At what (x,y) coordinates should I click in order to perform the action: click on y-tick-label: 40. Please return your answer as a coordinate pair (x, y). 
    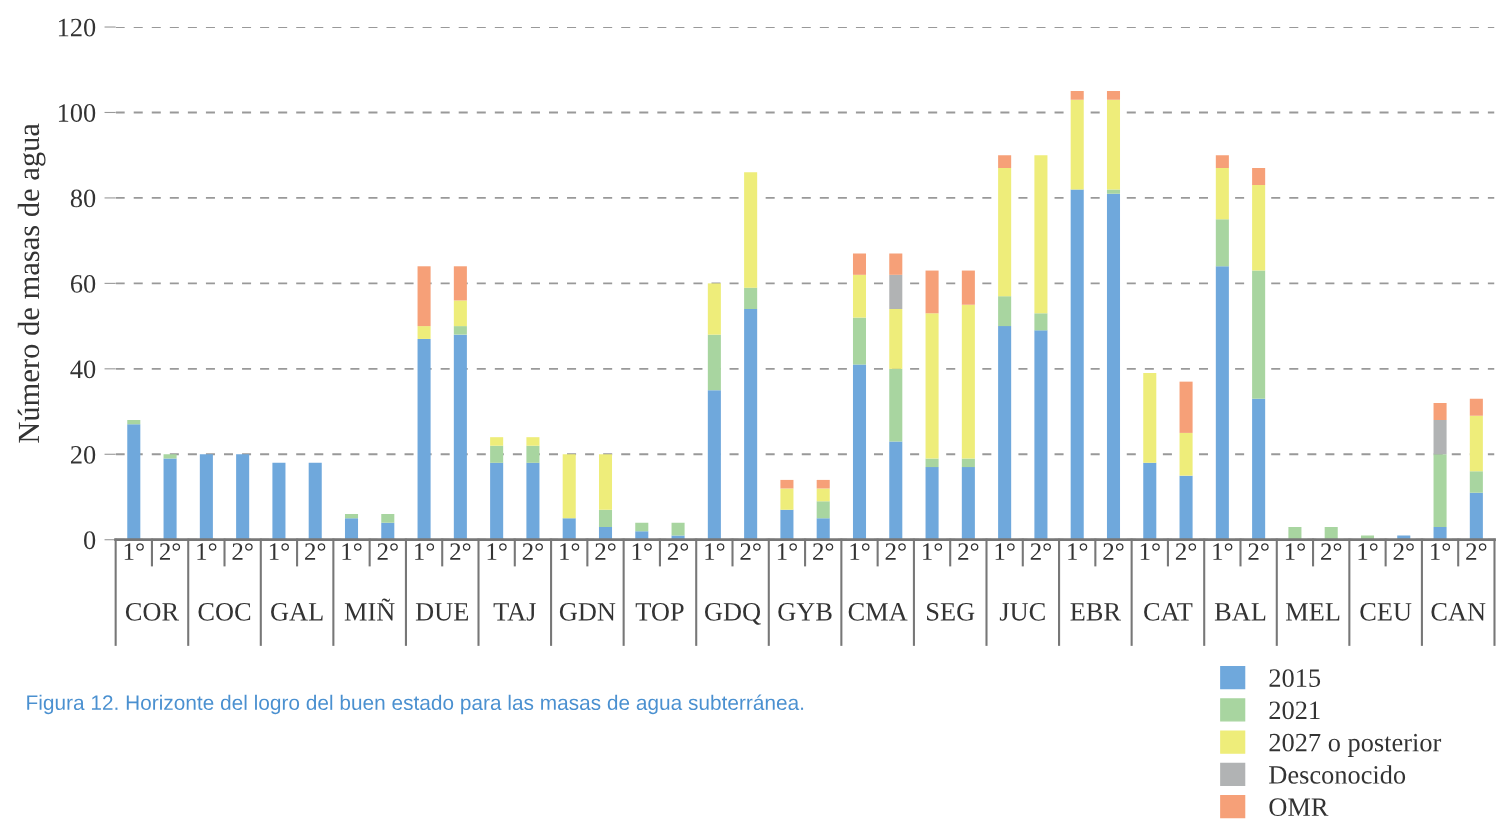
    Looking at the image, I should click on (83, 369).